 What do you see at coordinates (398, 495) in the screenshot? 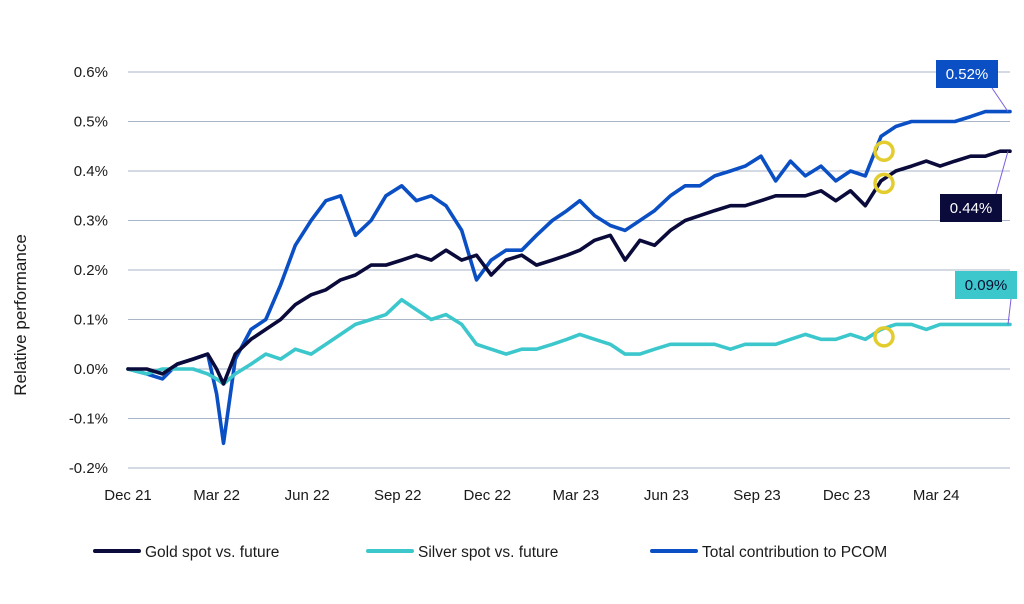
I see `x-tick-label: Sep 22` at bounding box center [398, 495].